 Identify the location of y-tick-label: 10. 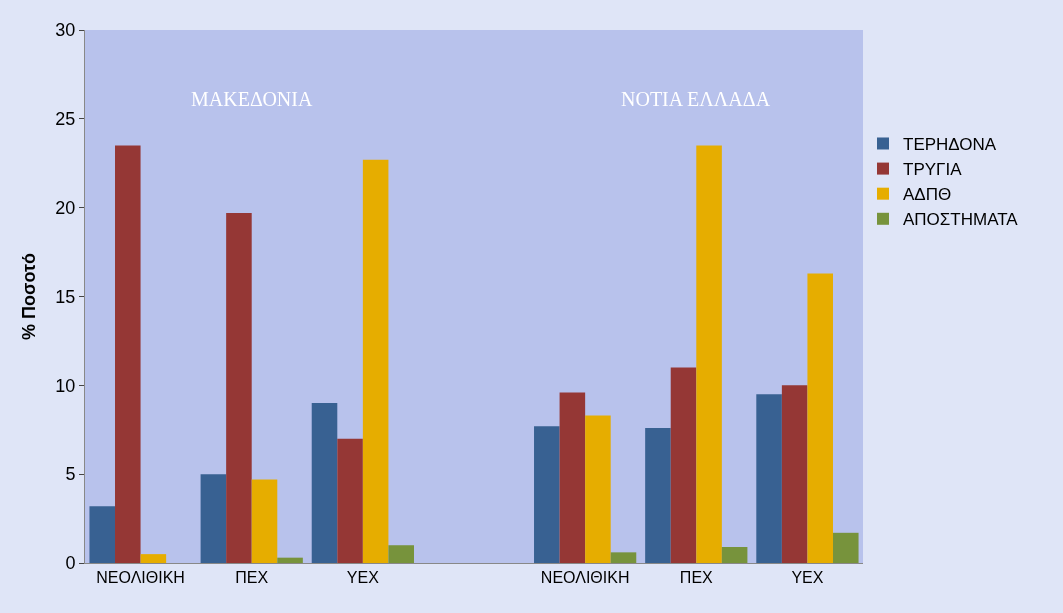
(65, 385).